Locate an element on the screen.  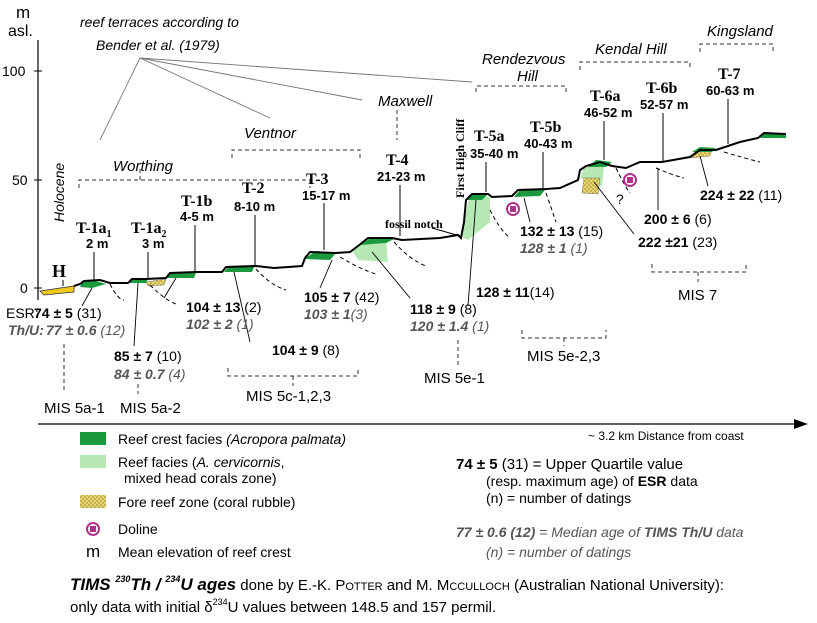
terrace-t5b-label: T-5b is located at coordinates (546, 127).